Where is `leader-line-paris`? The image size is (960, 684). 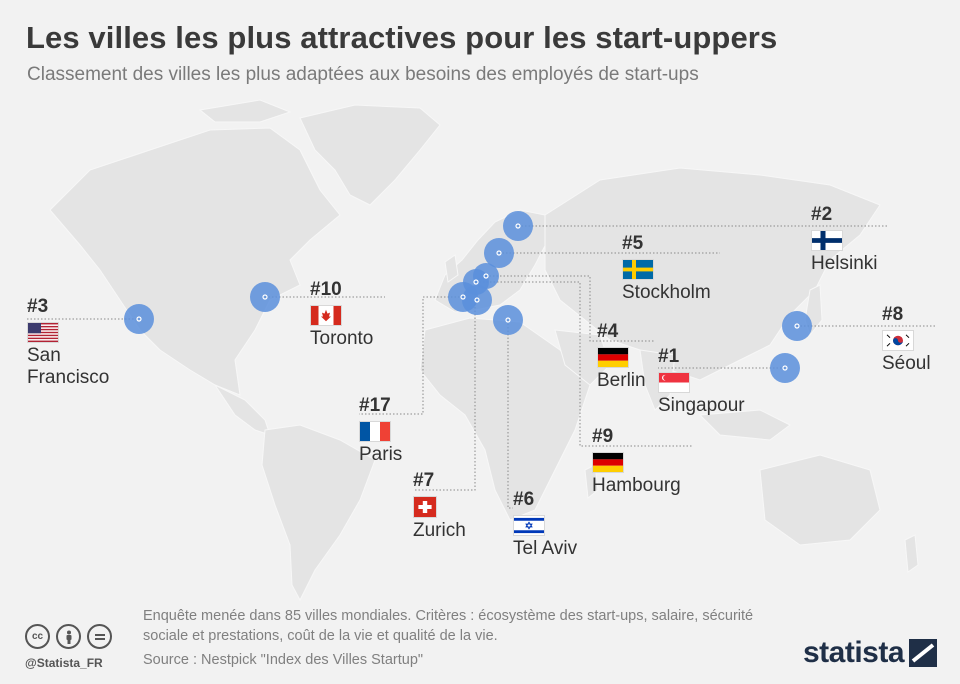
leader-line-paris is located at coordinates (411, 355).